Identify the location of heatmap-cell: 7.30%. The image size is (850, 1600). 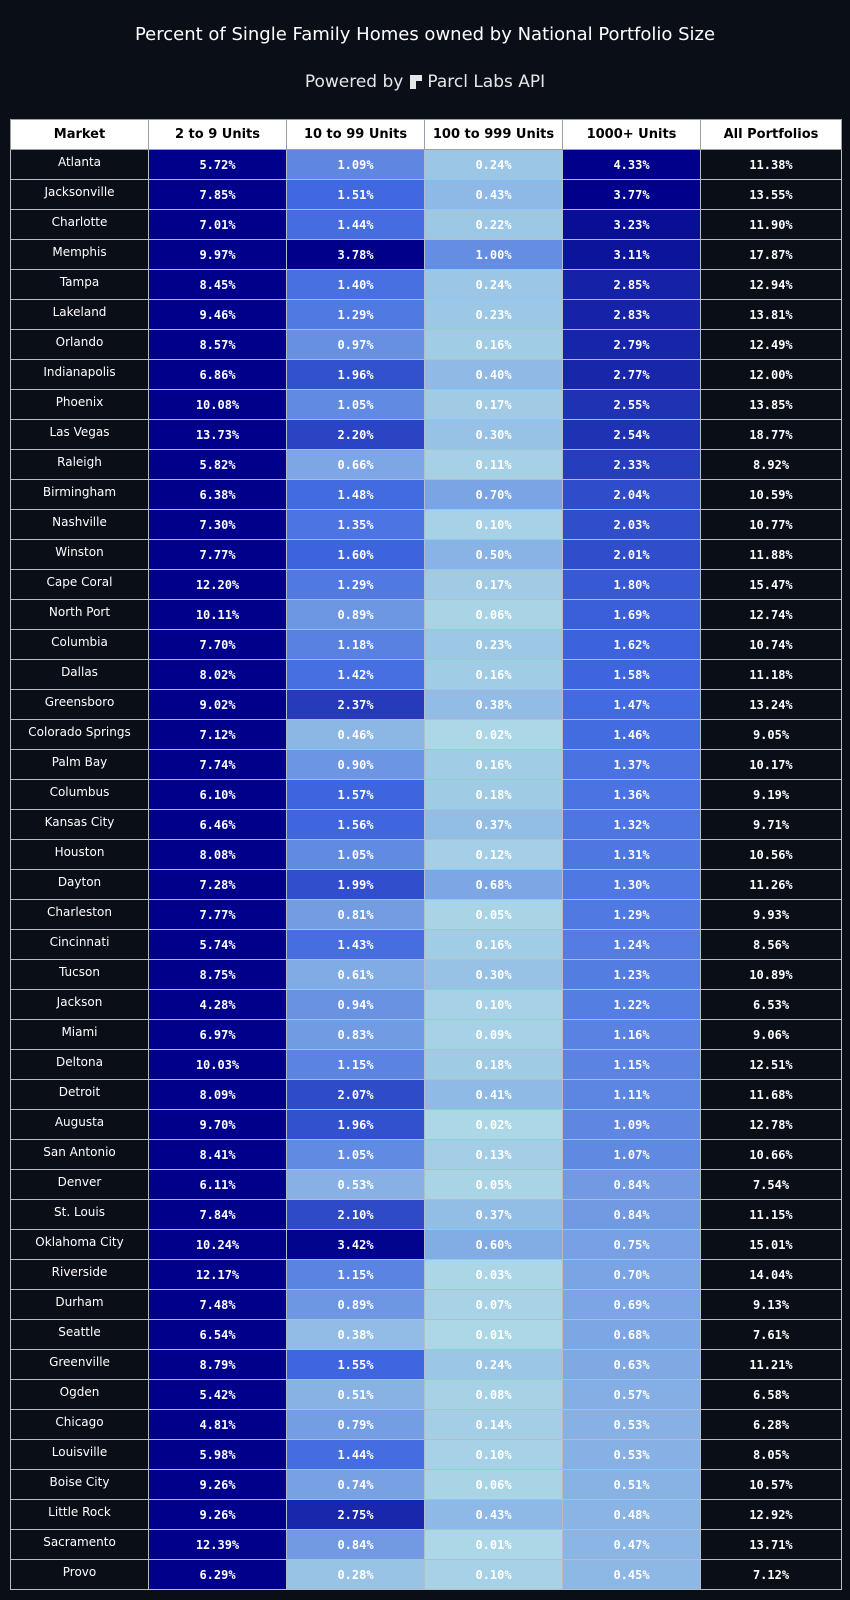
(218, 525).